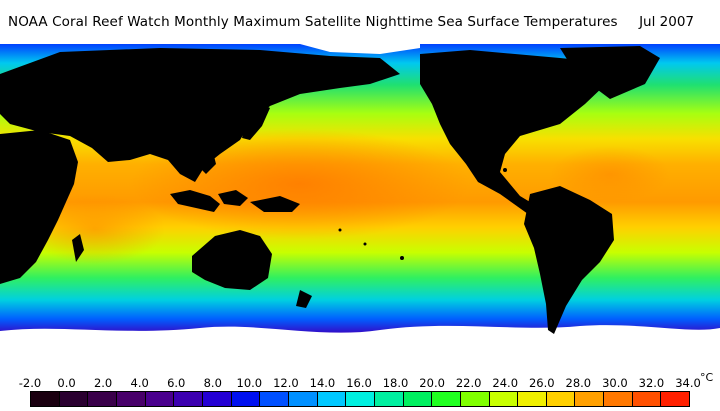  I want to click on scale-tick-label: 14.0, so click(322, 383).